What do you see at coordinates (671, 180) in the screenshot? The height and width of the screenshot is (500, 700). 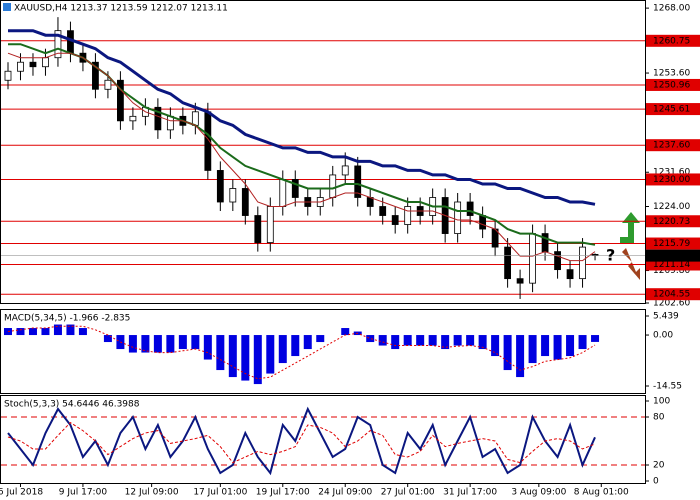 I see `level-label: 1230.00` at bounding box center [671, 180].